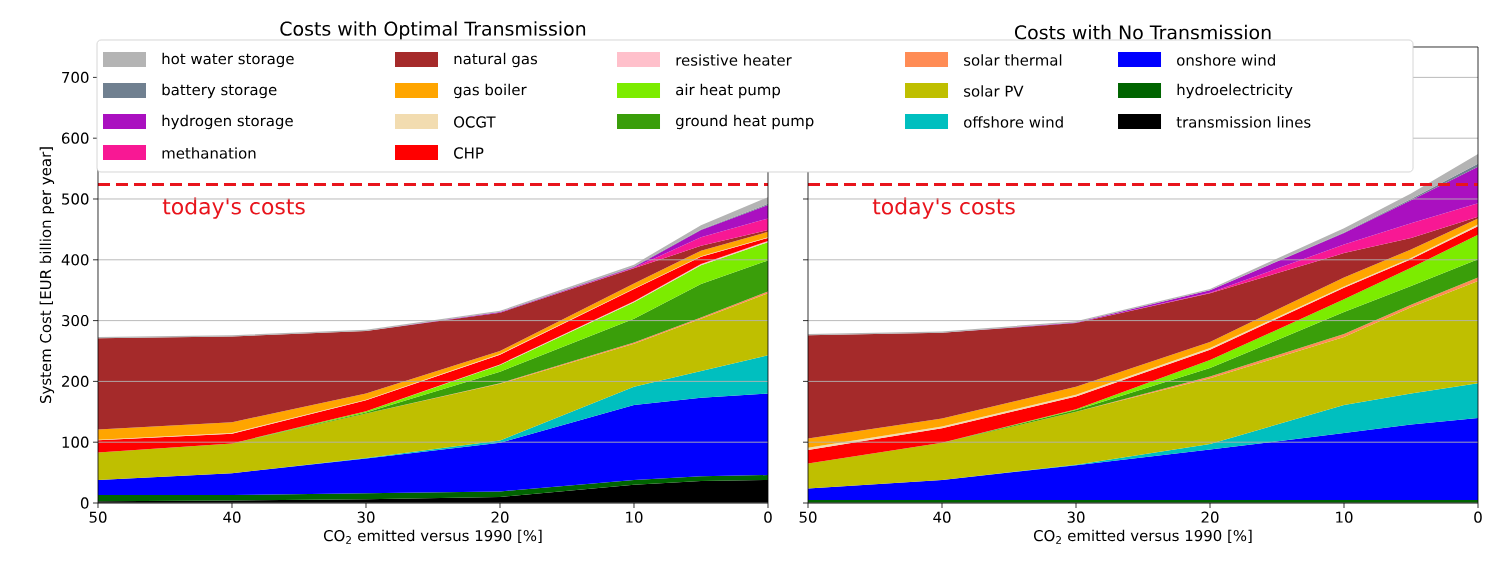 The width and height of the screenshot is (1488, 572). I want to click on y-tick-label: 300, so click(75, 320).